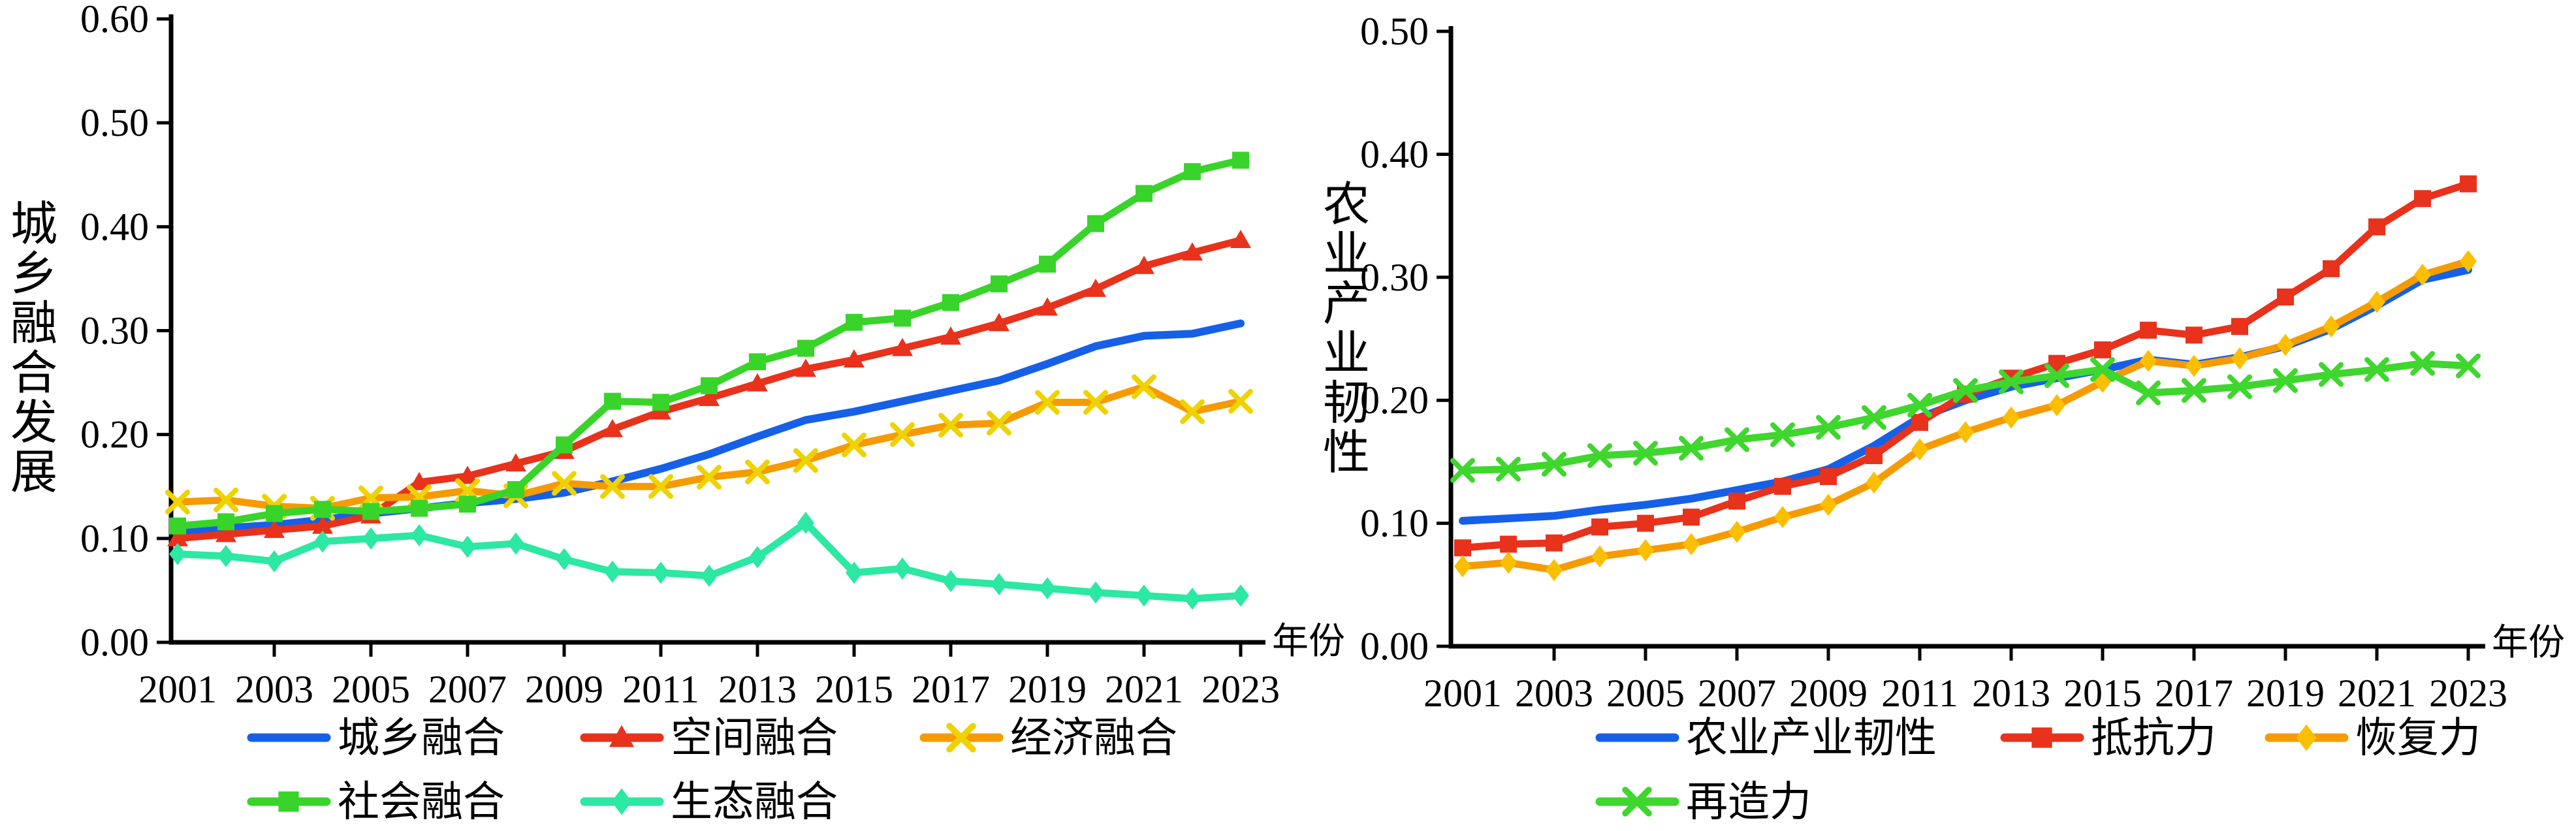 The height and width of the screenshot is (831, 2576). What do you see at coordinates (1347, 453) in the screenshot?
I see `y-axis-title: 性` at bounding box center [1347, 453].